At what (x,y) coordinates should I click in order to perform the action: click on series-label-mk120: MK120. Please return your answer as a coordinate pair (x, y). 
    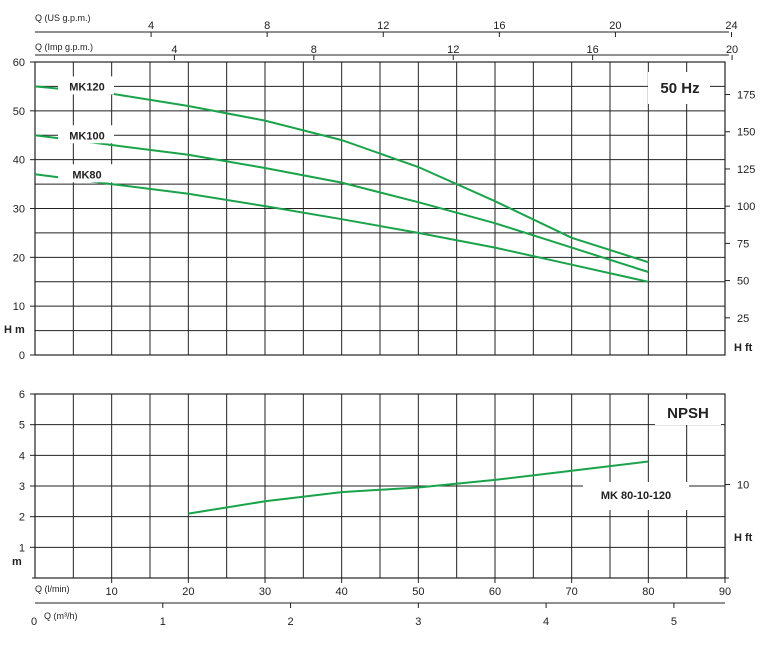
    Looking at the image, I should click on (86, 87).